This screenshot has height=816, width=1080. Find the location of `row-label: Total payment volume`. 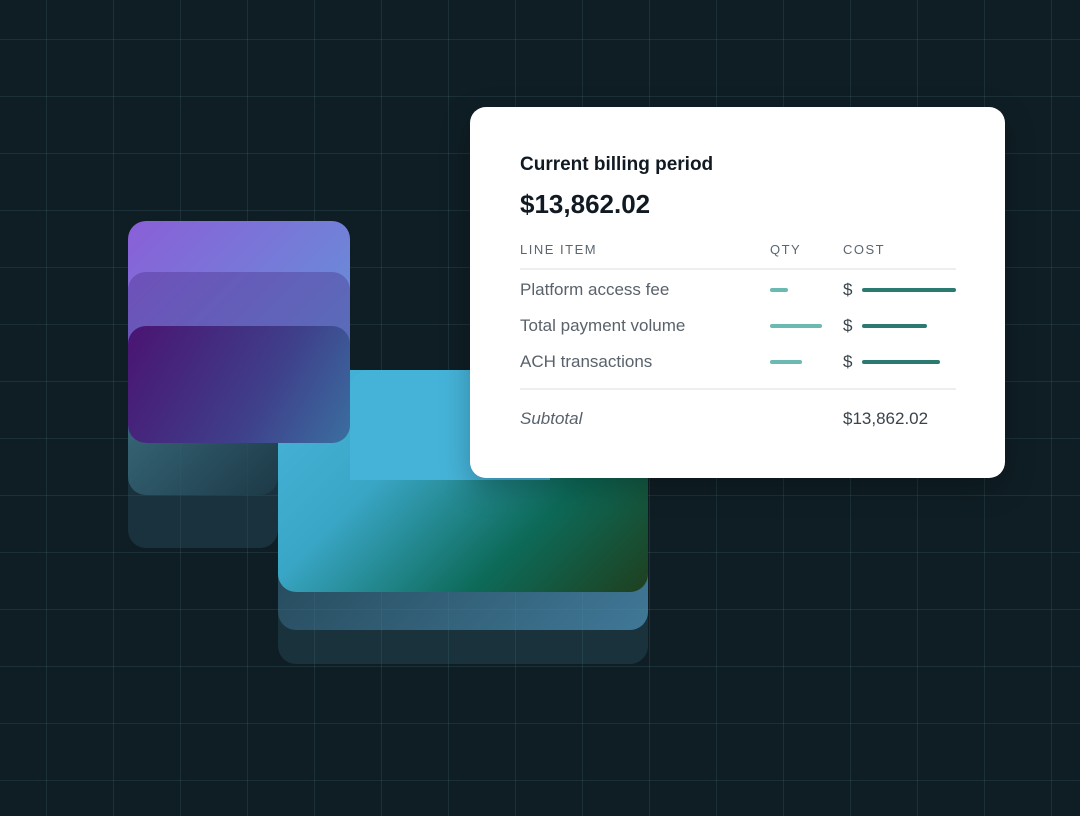

row-label: Total payment volume is located at coordinates (603, 325).